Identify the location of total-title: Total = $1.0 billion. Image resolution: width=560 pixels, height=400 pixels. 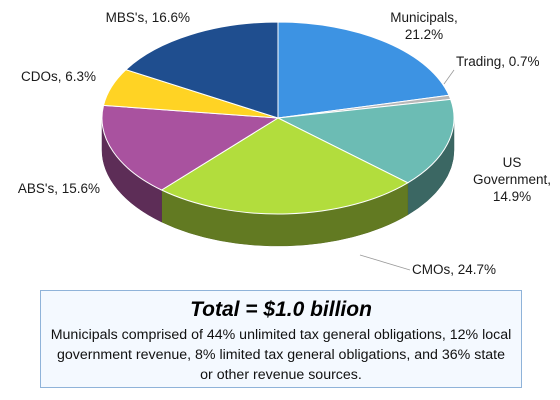
(281, 309).